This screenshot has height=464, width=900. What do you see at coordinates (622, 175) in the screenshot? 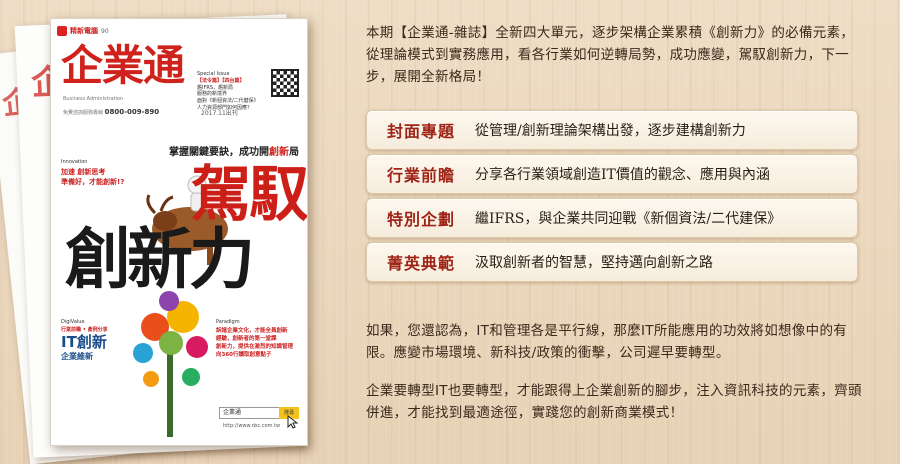
I see `section-desc: 分享各行業領域創造IT價值的觀念、應用與內涵` at bounding box center [622, 175].